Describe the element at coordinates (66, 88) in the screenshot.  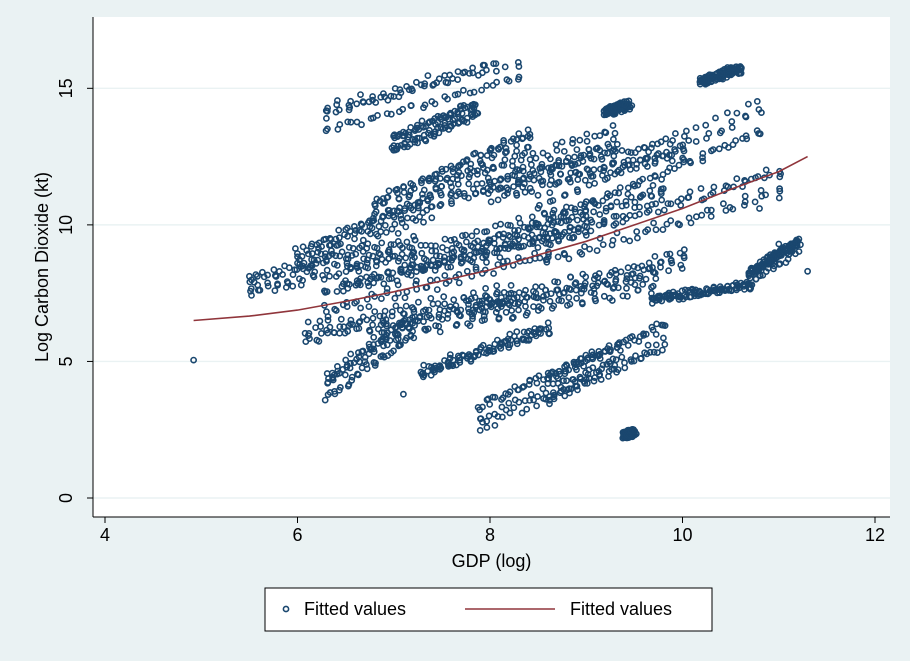
I see `y-tick-label: 15` at that location.